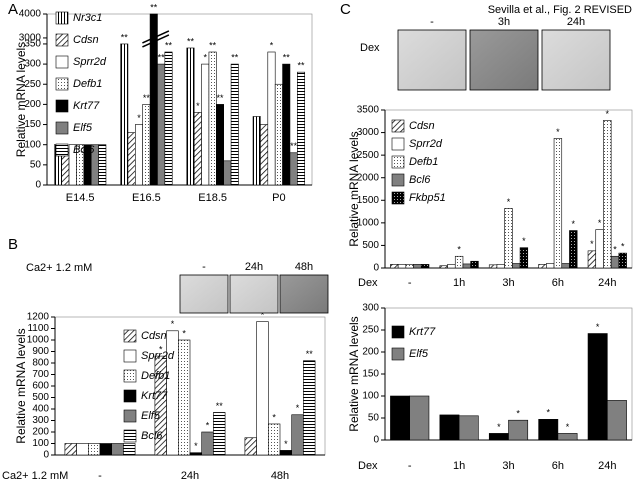 This screenshot has height=490, width=640. Describe the element at coordinates (278, 198) in the screenshot. I see `x-tick-label: P0` at that location.